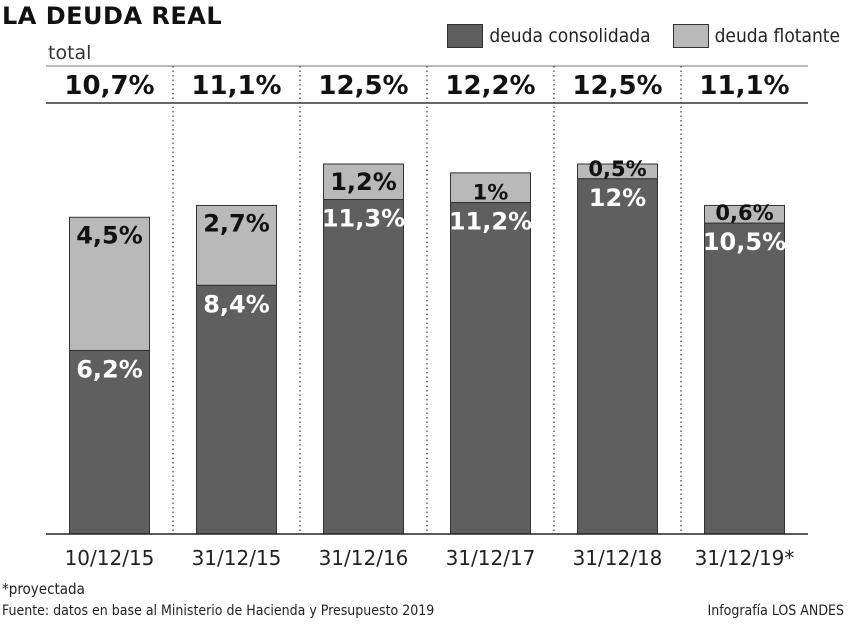 The height and width of the screenshot is (625, 850). Describe the element at coordinates (364, 558) in the screenshot. I see `category-label: 31/12/16` at that location.